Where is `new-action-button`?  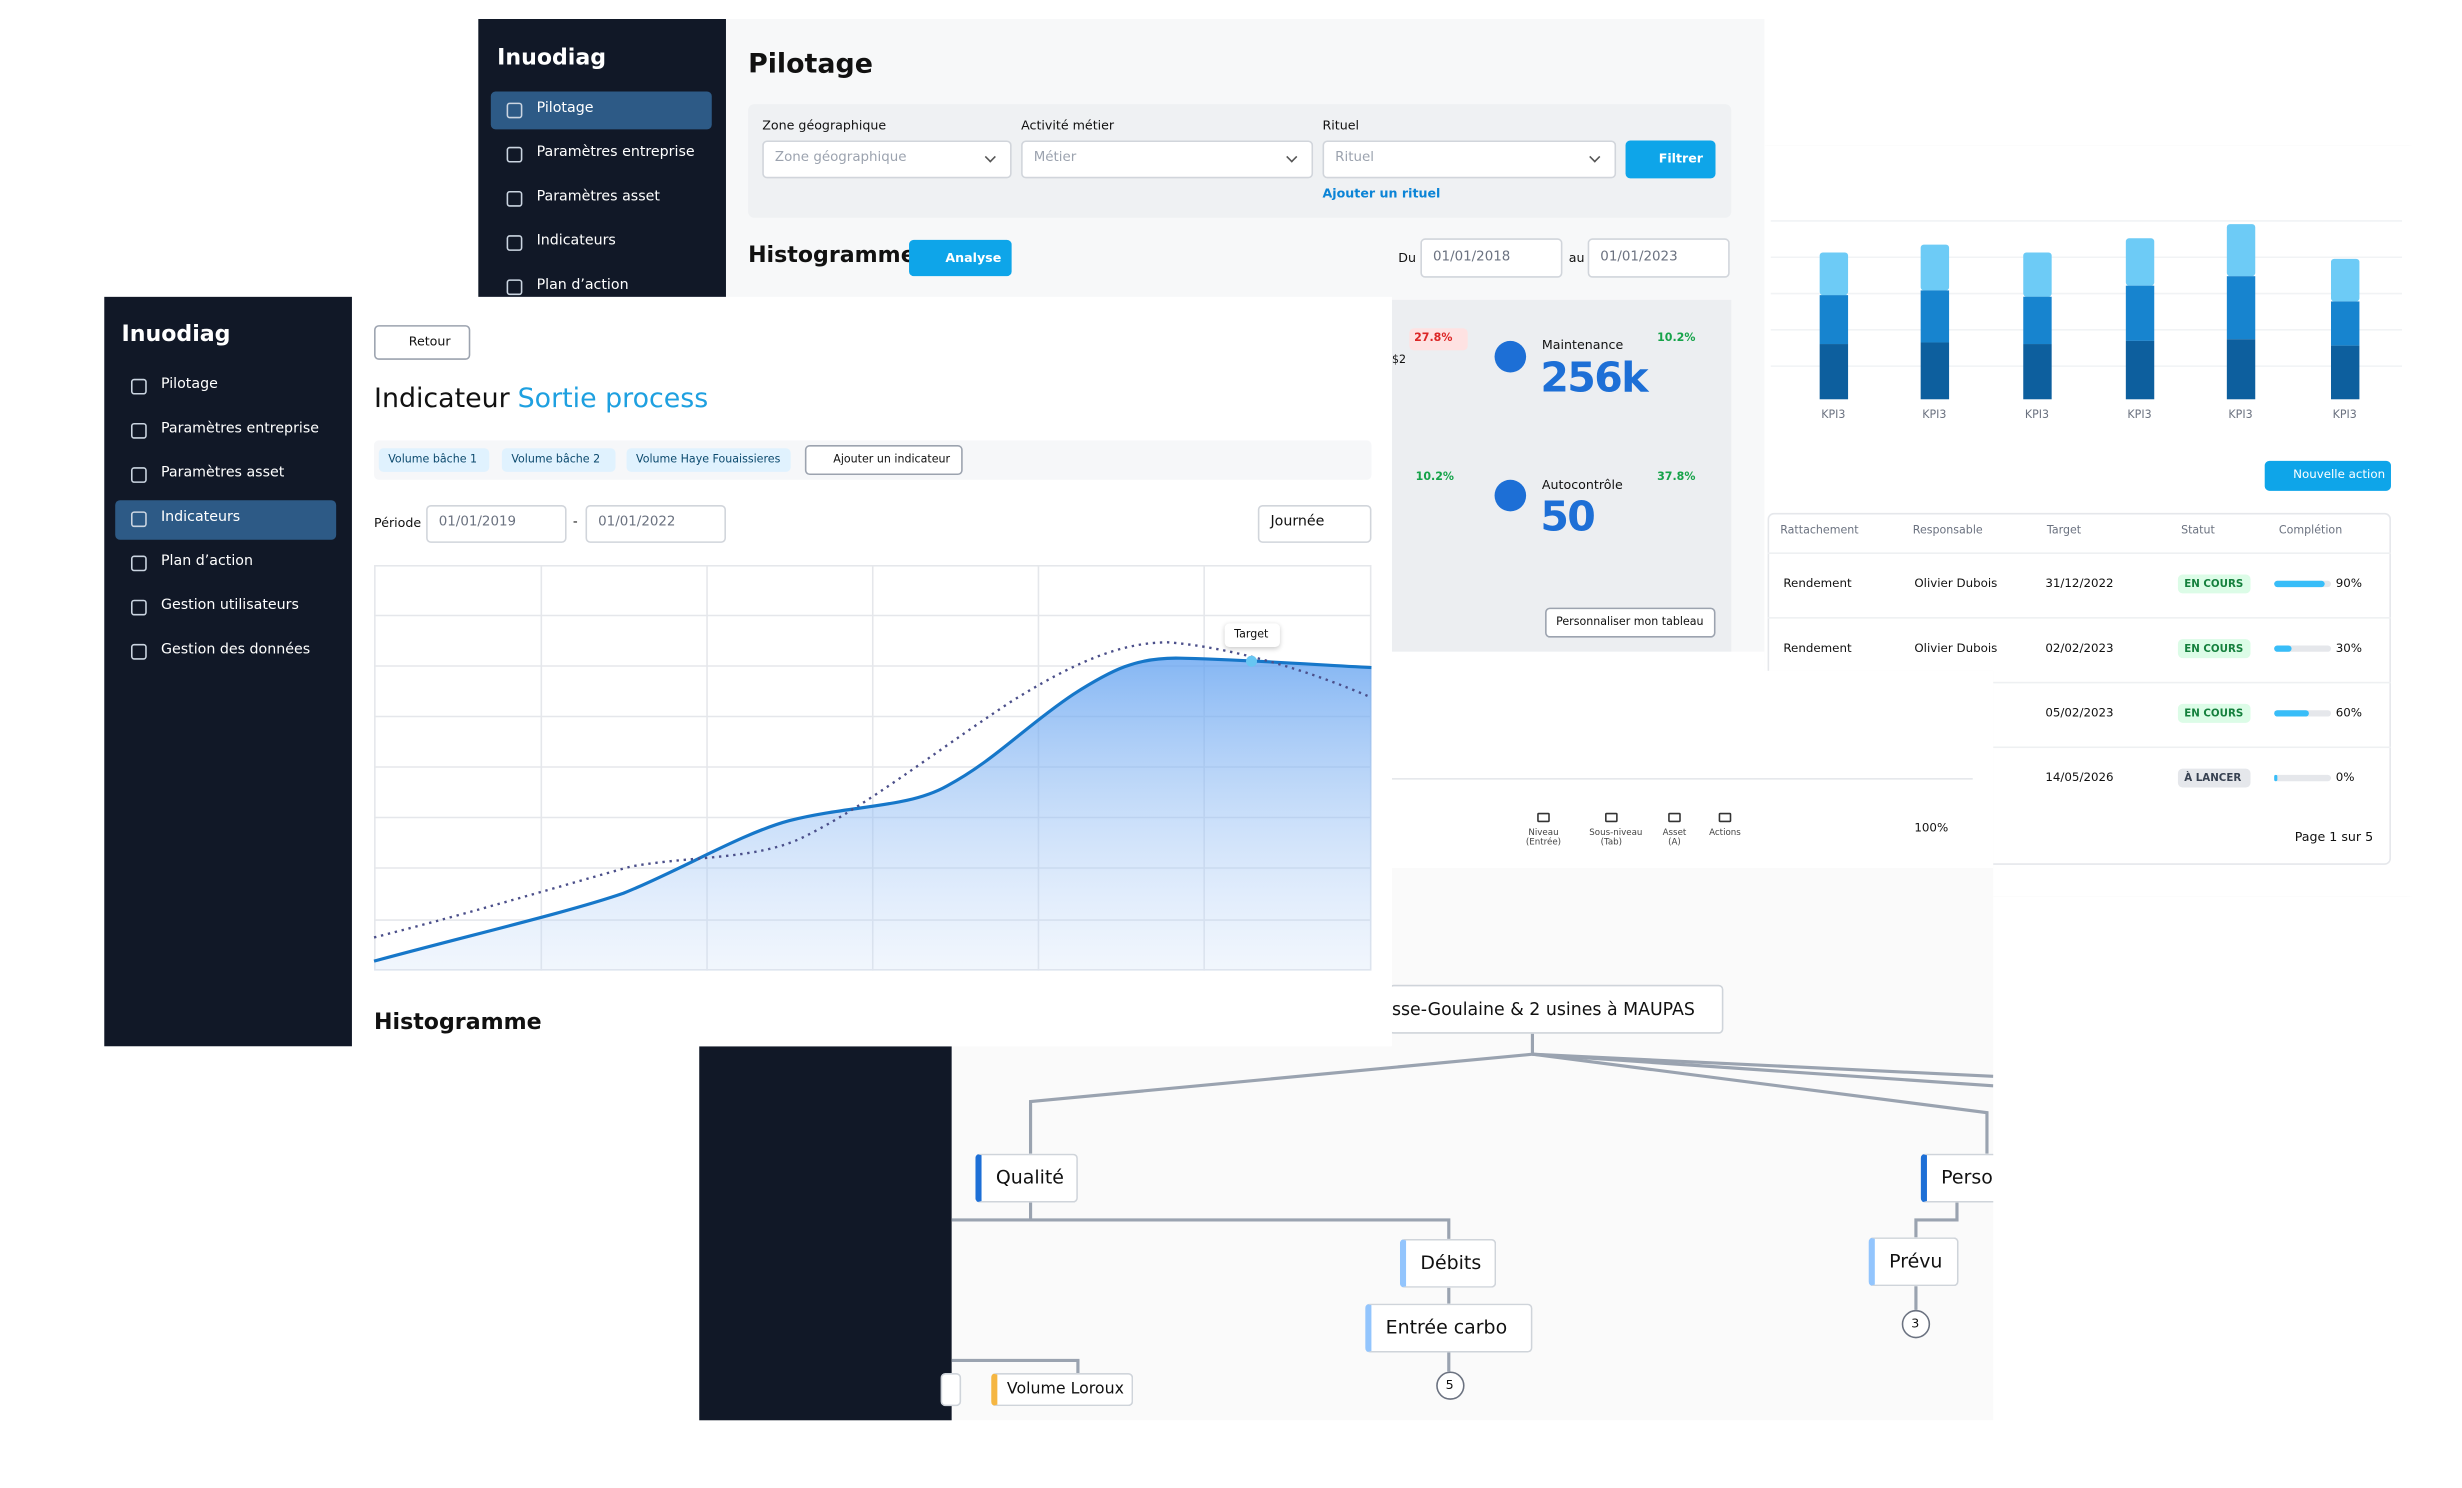
new-action-button is located at coordinates (2327, 475).